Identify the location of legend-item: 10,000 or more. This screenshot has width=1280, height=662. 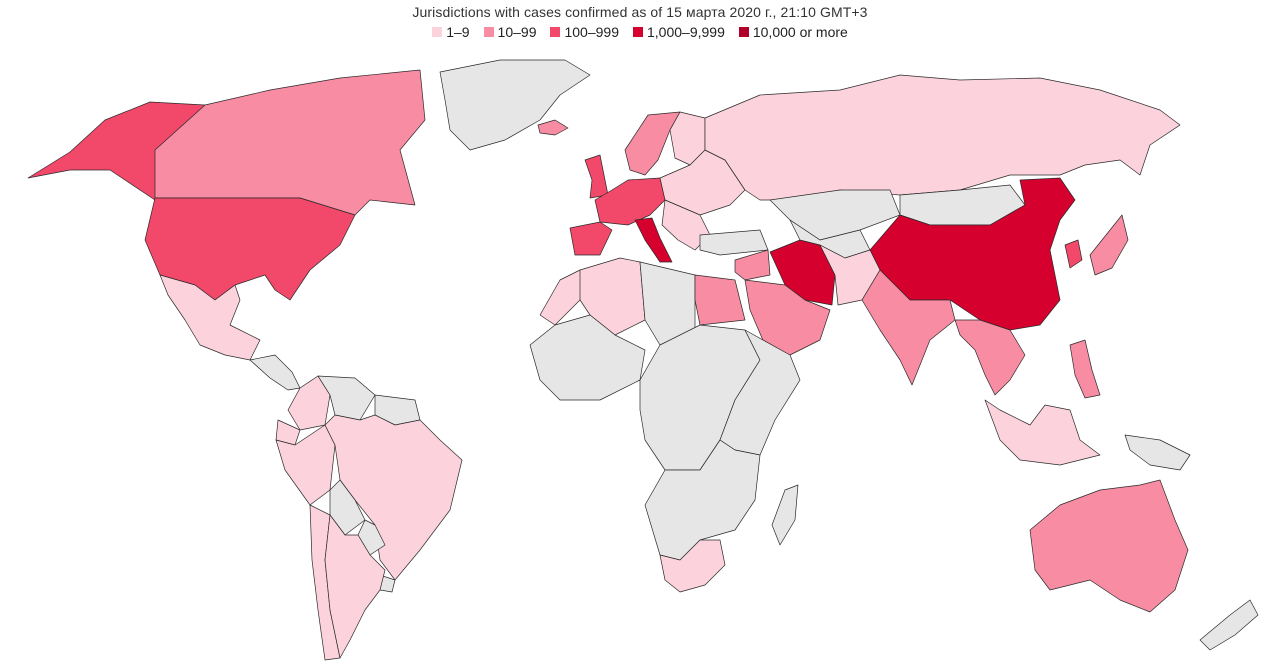
(793, 32).